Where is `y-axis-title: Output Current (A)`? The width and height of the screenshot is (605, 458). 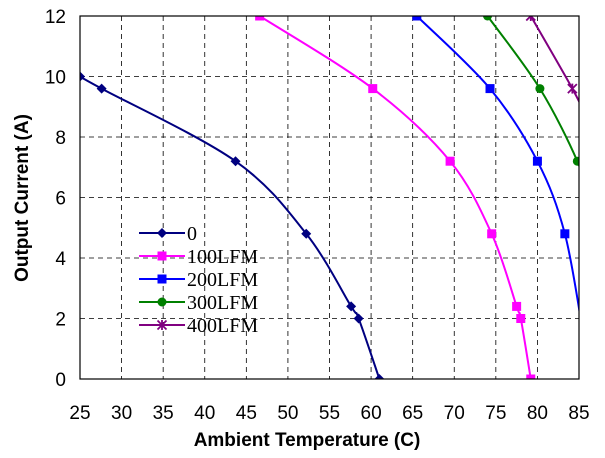
y-axis-title: Output Current (A) is located at coordinates (22, 198).